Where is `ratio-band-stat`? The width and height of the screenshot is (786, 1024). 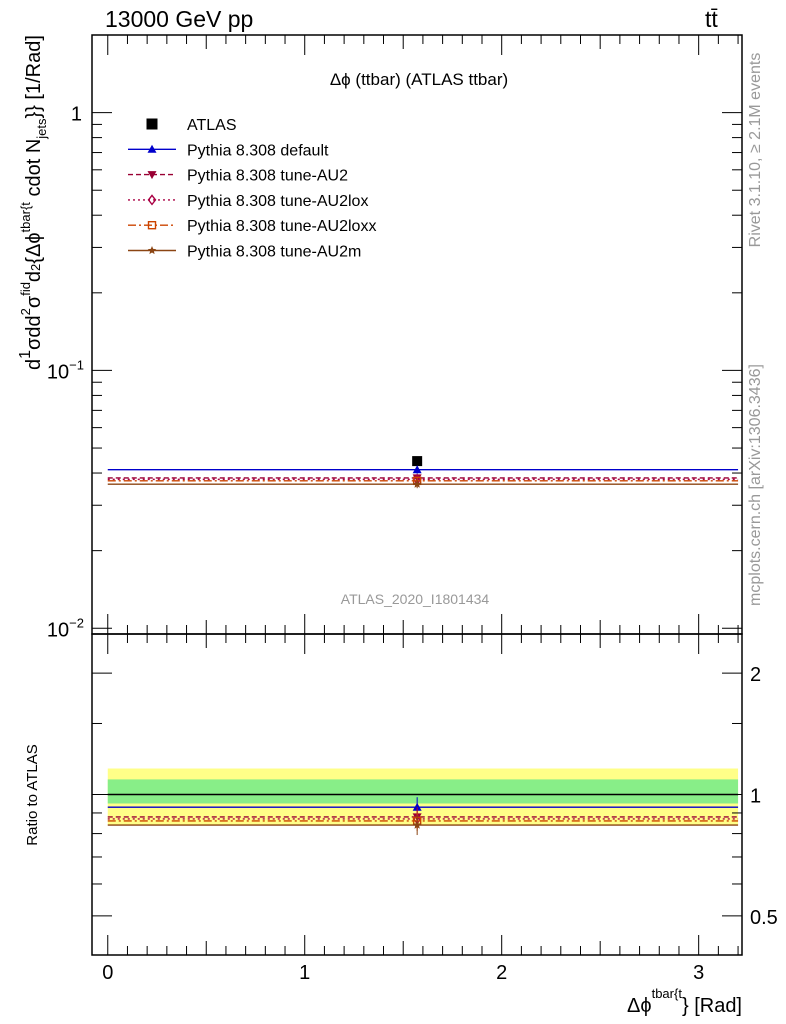 ratio-band-stat is located at coordinates (423, 791).